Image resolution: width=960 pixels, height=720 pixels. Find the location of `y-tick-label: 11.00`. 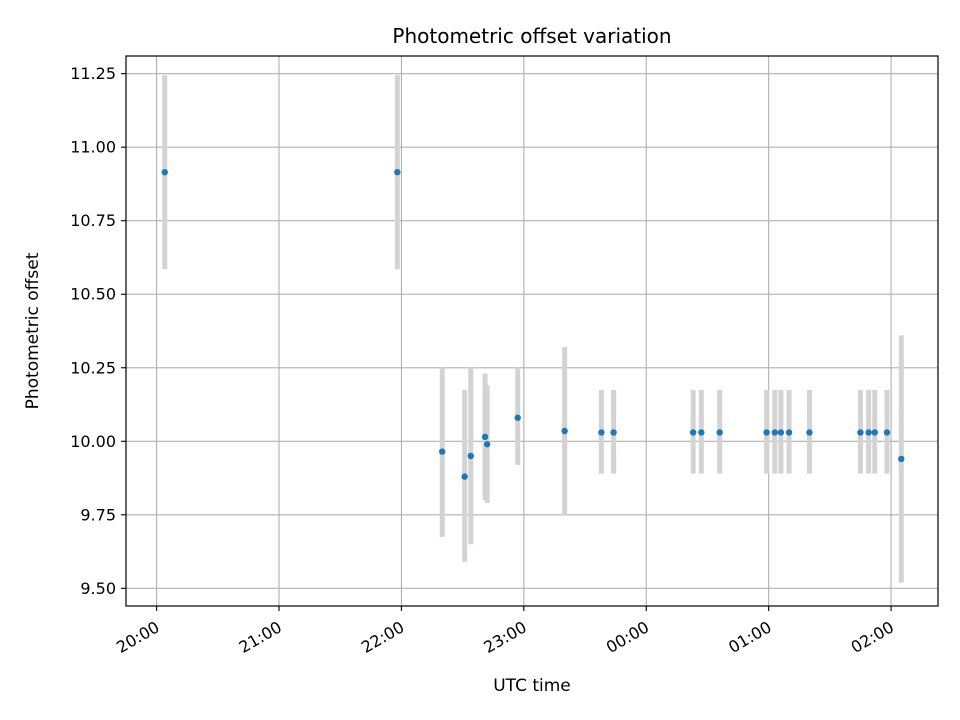

y-tick-label: 11.00 is located at coordinates (93, 147).